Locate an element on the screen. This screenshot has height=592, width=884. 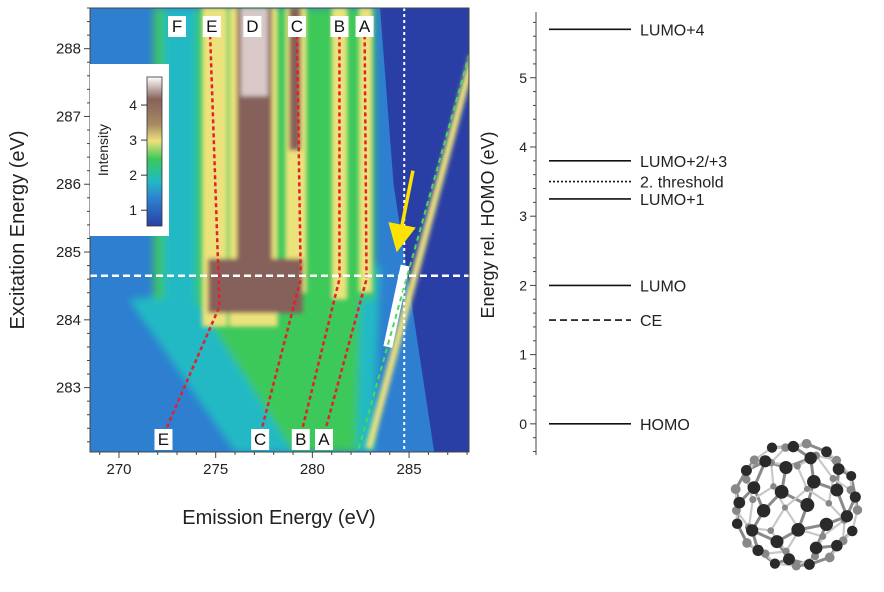
x-tick-label: 280 is located at coordinates (312, 469).